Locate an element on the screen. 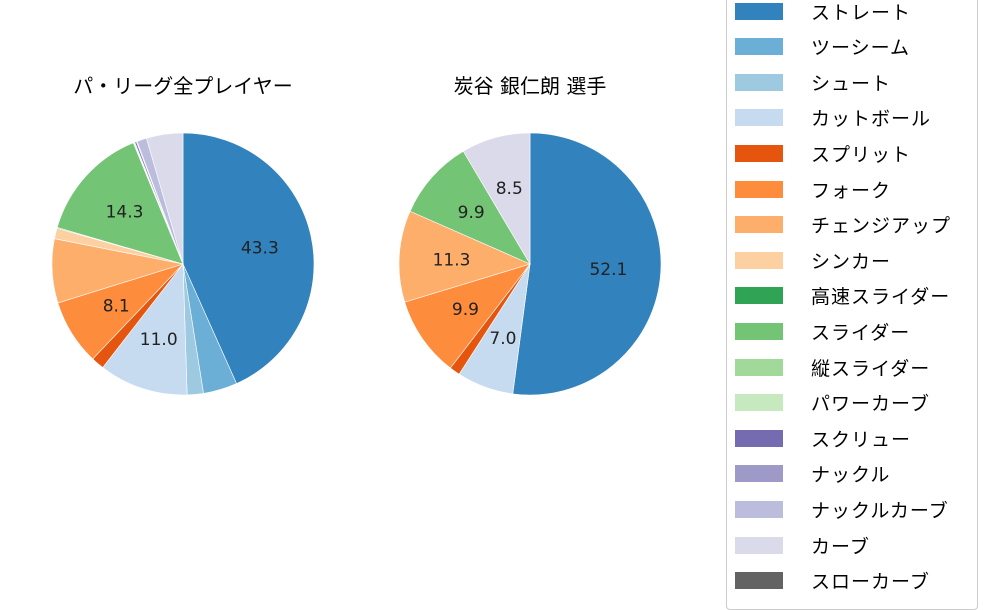  legend-item: シュート is located at coordinates (813, 82).